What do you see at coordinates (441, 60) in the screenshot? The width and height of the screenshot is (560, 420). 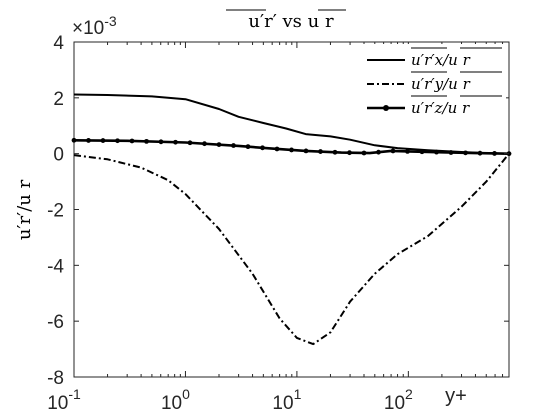 I see `legend-label-1: u′r′x/u r` at bounding box center [441, 60].